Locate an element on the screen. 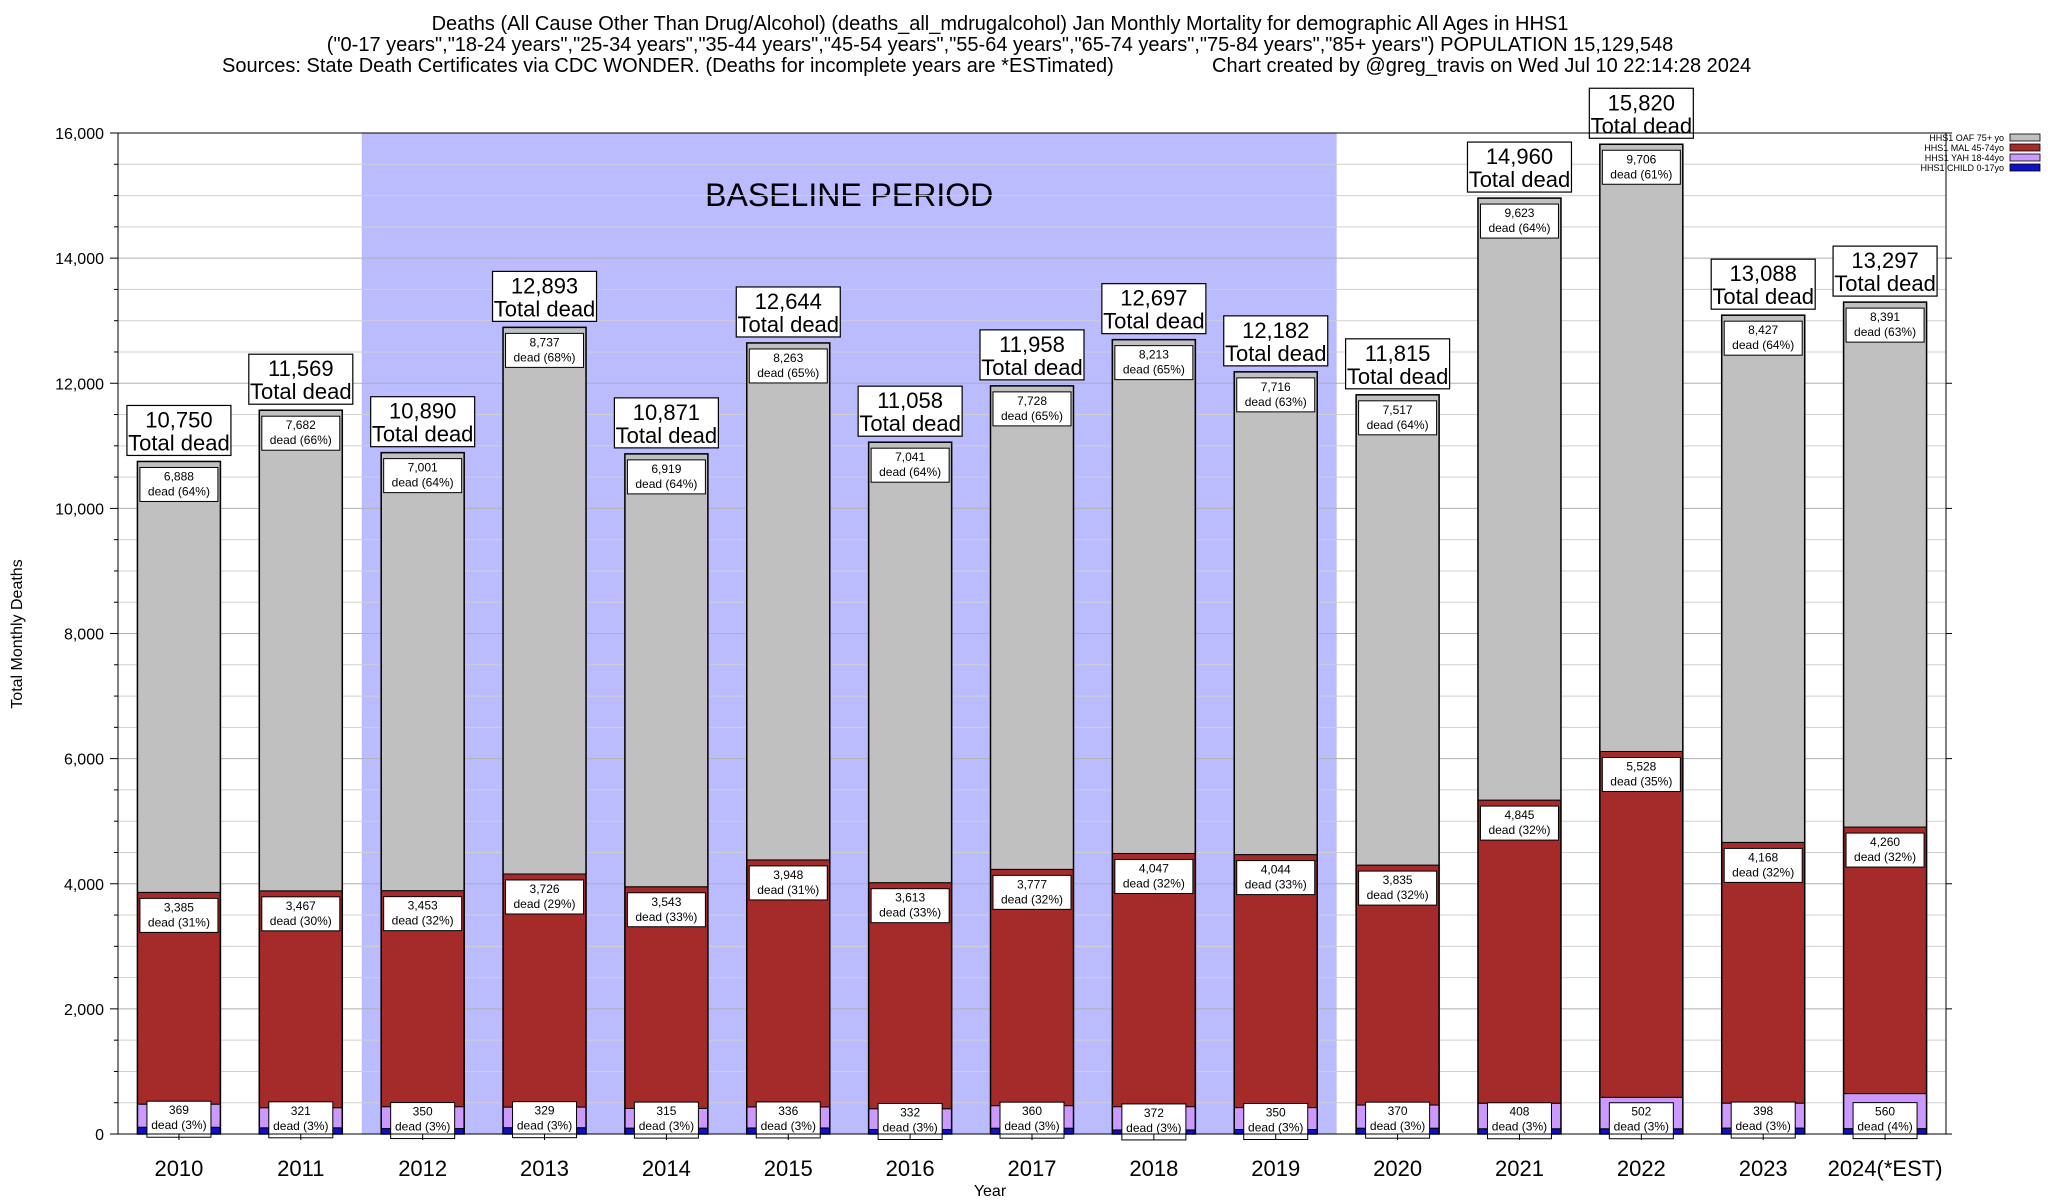 This screenshot has height=1200, width=2048. segment-value-label: 7,682 is located at coordinates (301, 425).